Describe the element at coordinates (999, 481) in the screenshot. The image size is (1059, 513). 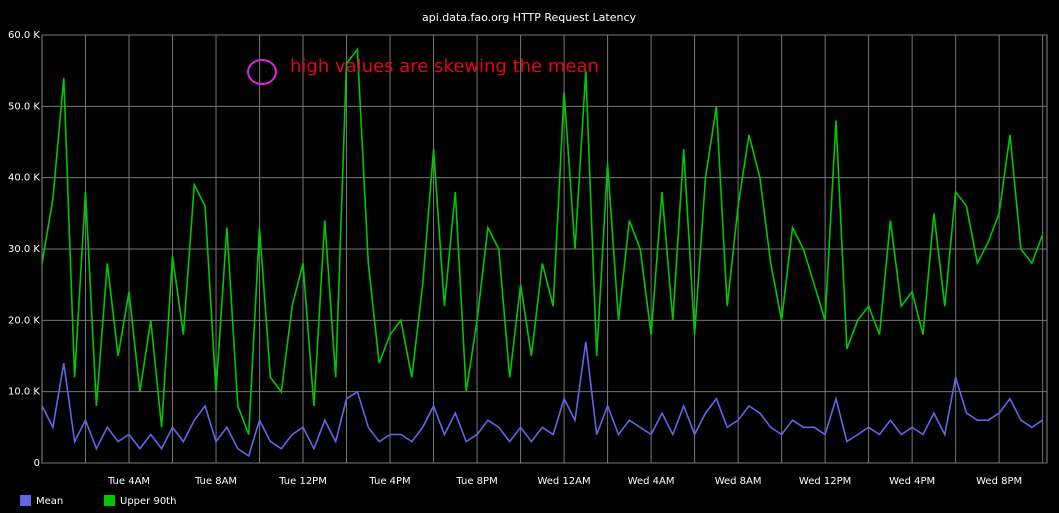
I see `x-tick-label: Wed 8PM` at that location.